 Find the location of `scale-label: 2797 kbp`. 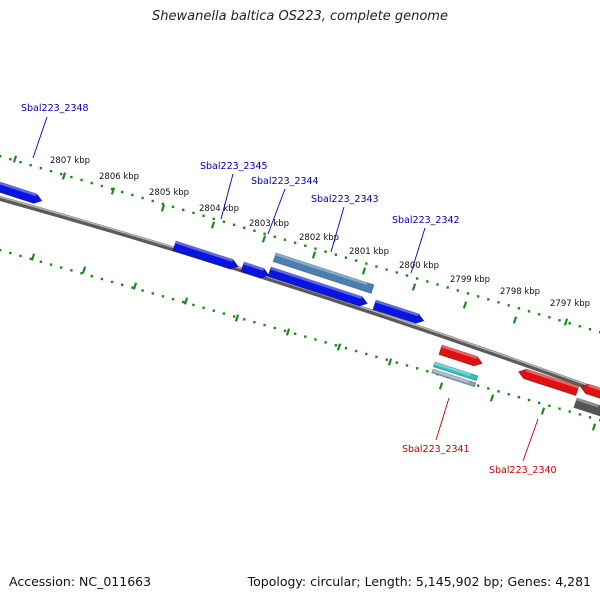

scale-label: 2797 kbp is located at coordinates (570, 304).